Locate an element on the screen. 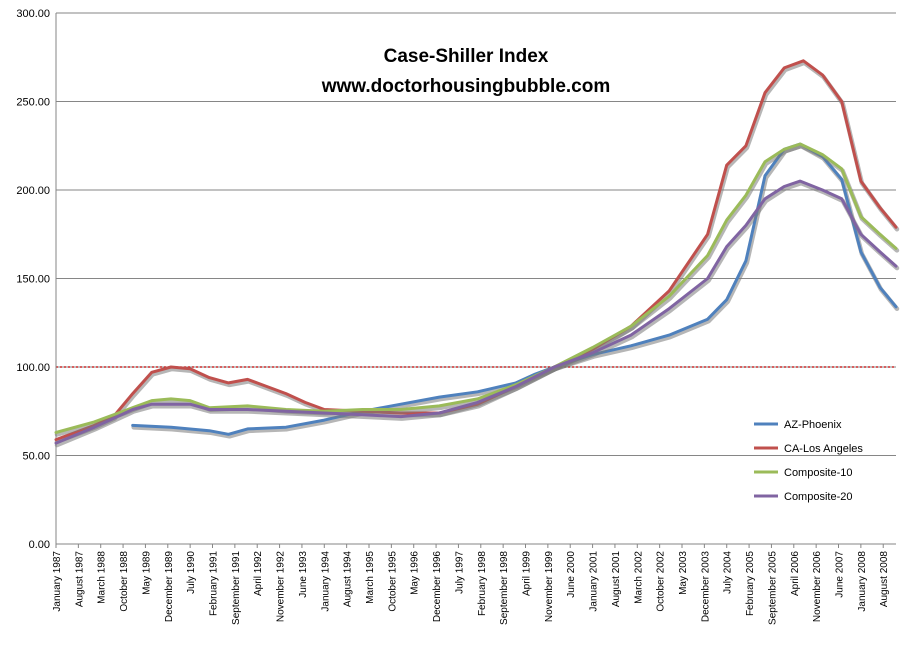 Image resolution: width=908 pixels, height=661 pixels. legend-label: AZ-Phoenix is located at coordinates (813, 425).